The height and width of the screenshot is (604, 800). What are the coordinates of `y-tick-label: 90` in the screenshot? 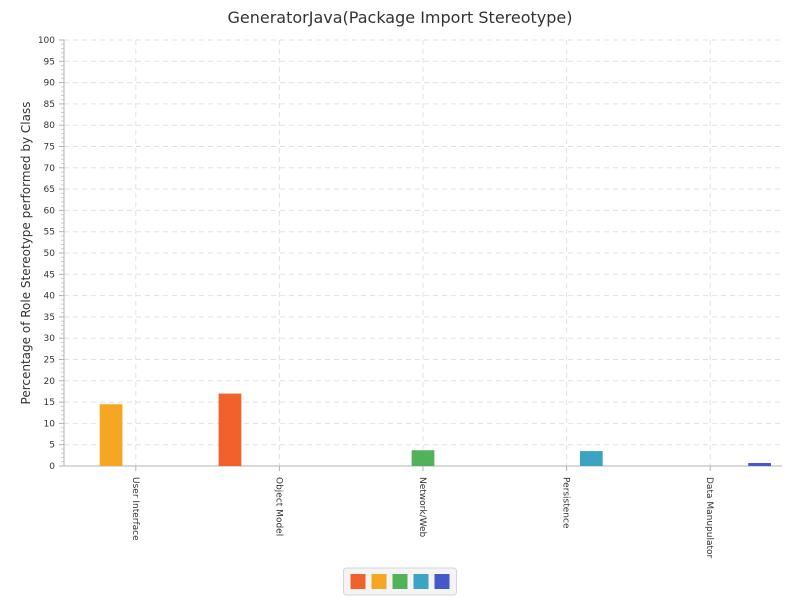 It's located at (50, 84).